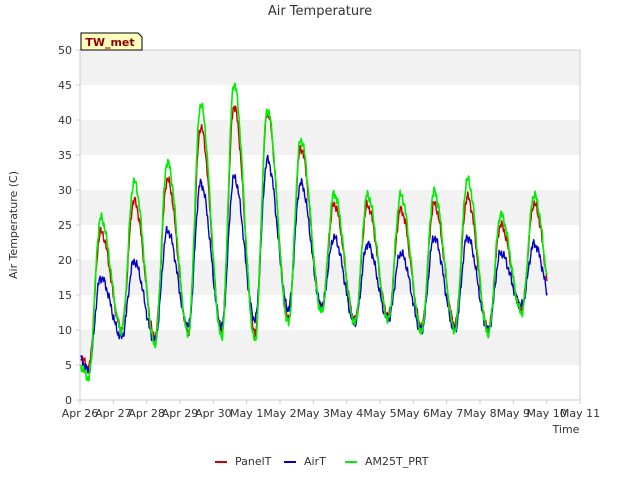 Image resolution: width=640 pixels, height=480 pixels. Describe the element at coordinates (513, 413) in the screenshot. I see `x-tick-label: May 9` at that location.